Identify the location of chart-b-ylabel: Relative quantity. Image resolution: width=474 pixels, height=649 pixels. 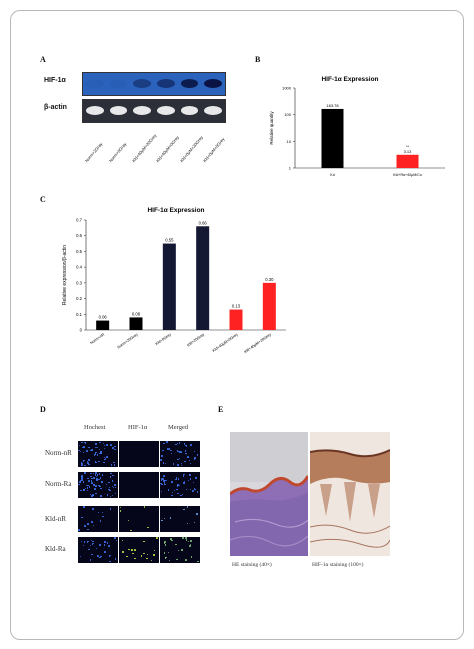
(271, 128).